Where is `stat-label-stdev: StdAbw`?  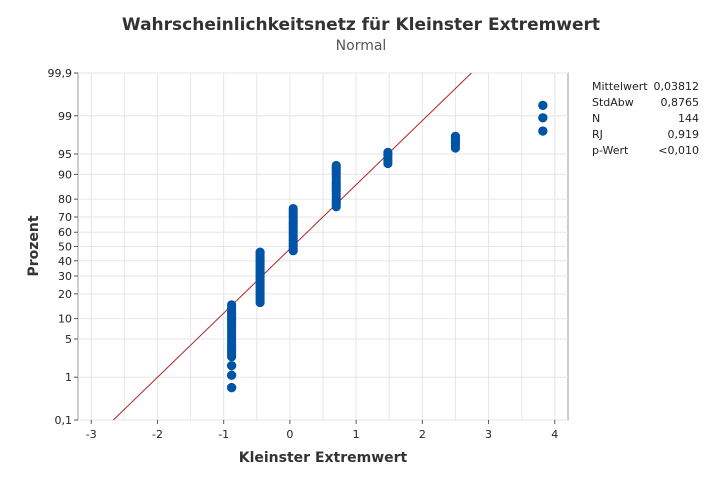
stat-label-stdev: StdAbw is located at coordinates (613, 102).